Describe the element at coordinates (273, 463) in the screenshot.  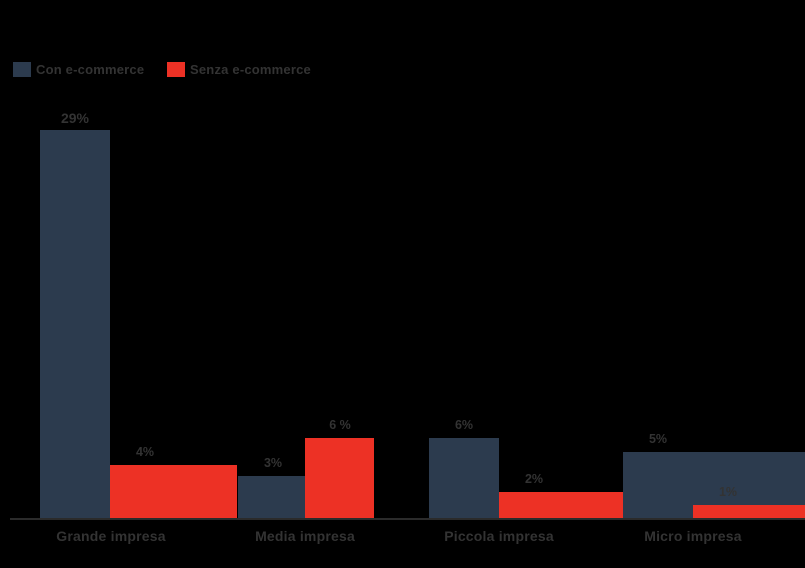
I see `value-label-con-e-commerce-media-impresa: 3%` at that location.